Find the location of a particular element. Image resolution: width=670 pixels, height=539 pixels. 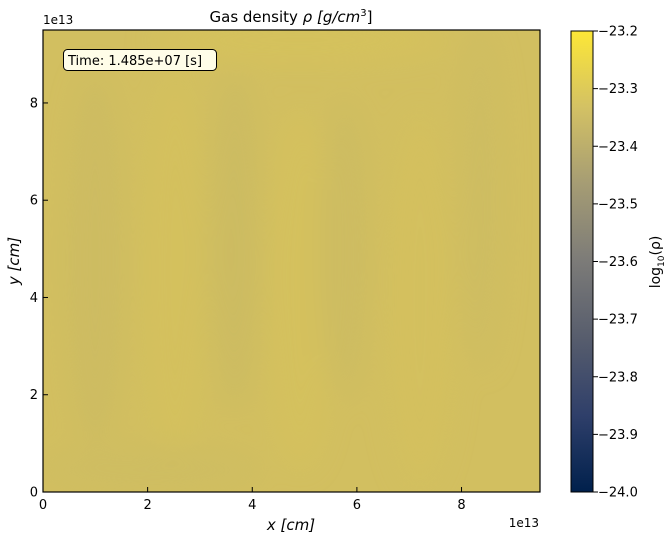

time-annotation: Time: 1.485e+07 [s] is located at coordinates (140, 60).